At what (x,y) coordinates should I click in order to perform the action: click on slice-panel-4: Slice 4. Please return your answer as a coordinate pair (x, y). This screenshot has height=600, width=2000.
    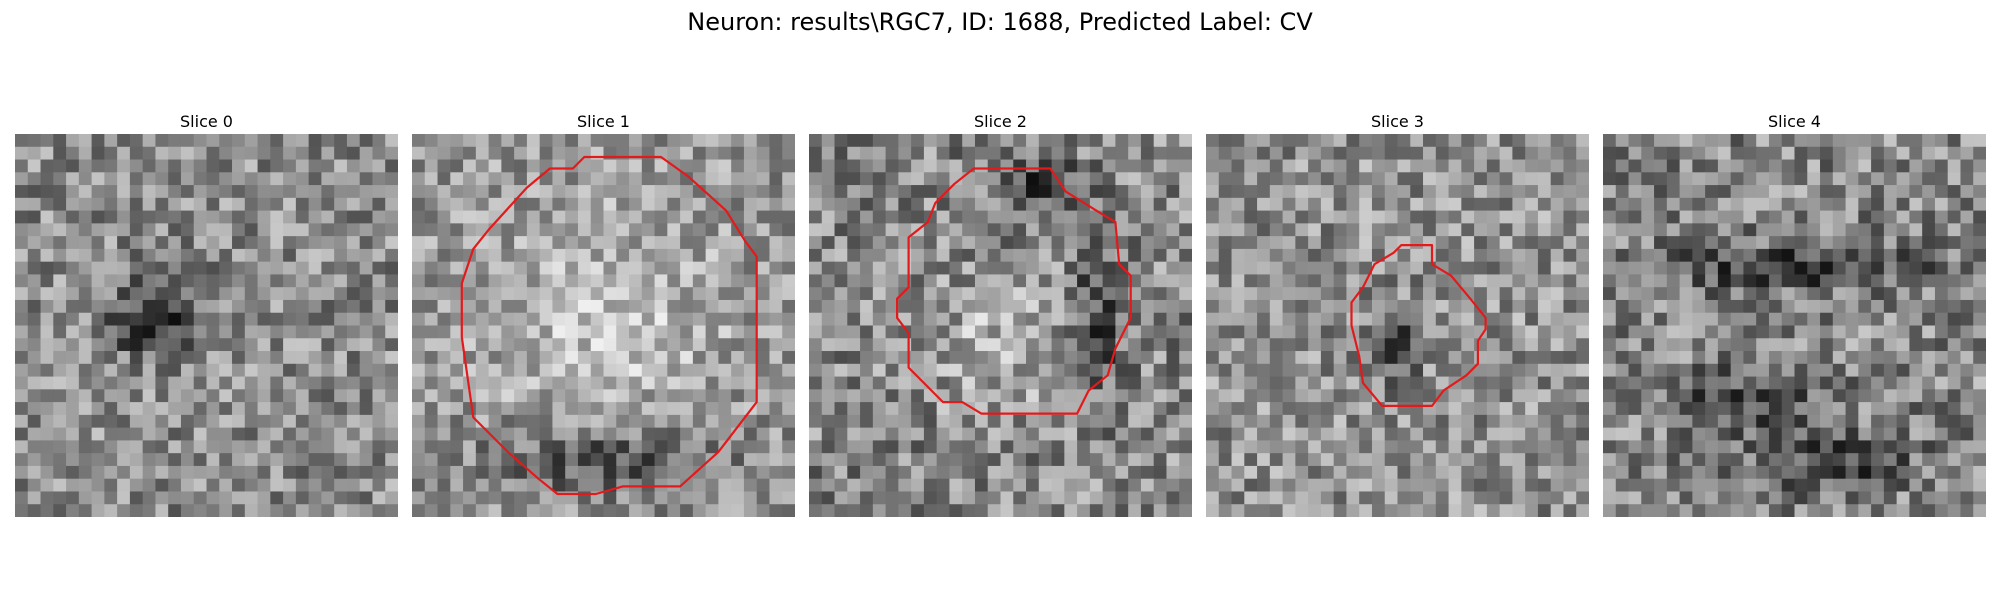
    Looking at the image, I should click on (1794, 313).